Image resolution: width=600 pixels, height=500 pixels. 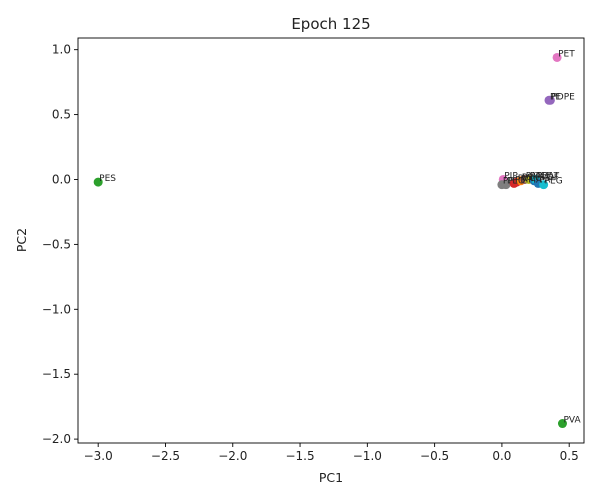 I want to click on x-tick-label: 0.0, so click(x=501, y=456).